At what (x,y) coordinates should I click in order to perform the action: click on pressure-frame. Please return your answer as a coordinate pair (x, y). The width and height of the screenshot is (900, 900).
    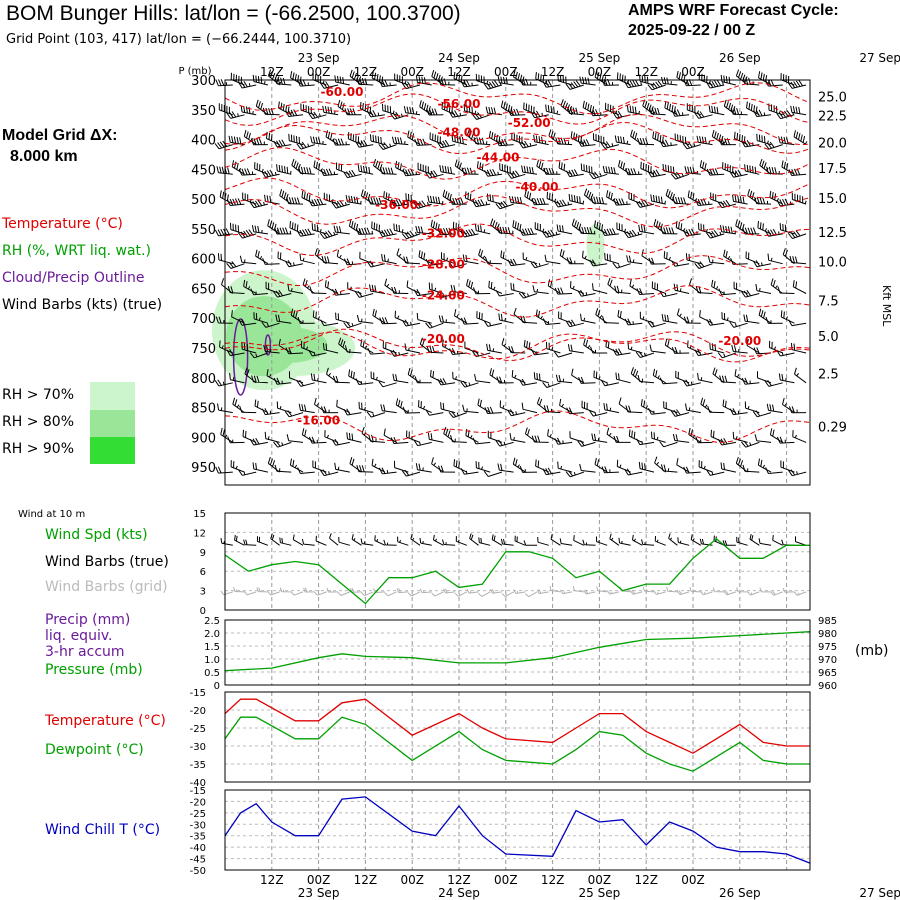
    Looking at the image, I should click on (517, 652).